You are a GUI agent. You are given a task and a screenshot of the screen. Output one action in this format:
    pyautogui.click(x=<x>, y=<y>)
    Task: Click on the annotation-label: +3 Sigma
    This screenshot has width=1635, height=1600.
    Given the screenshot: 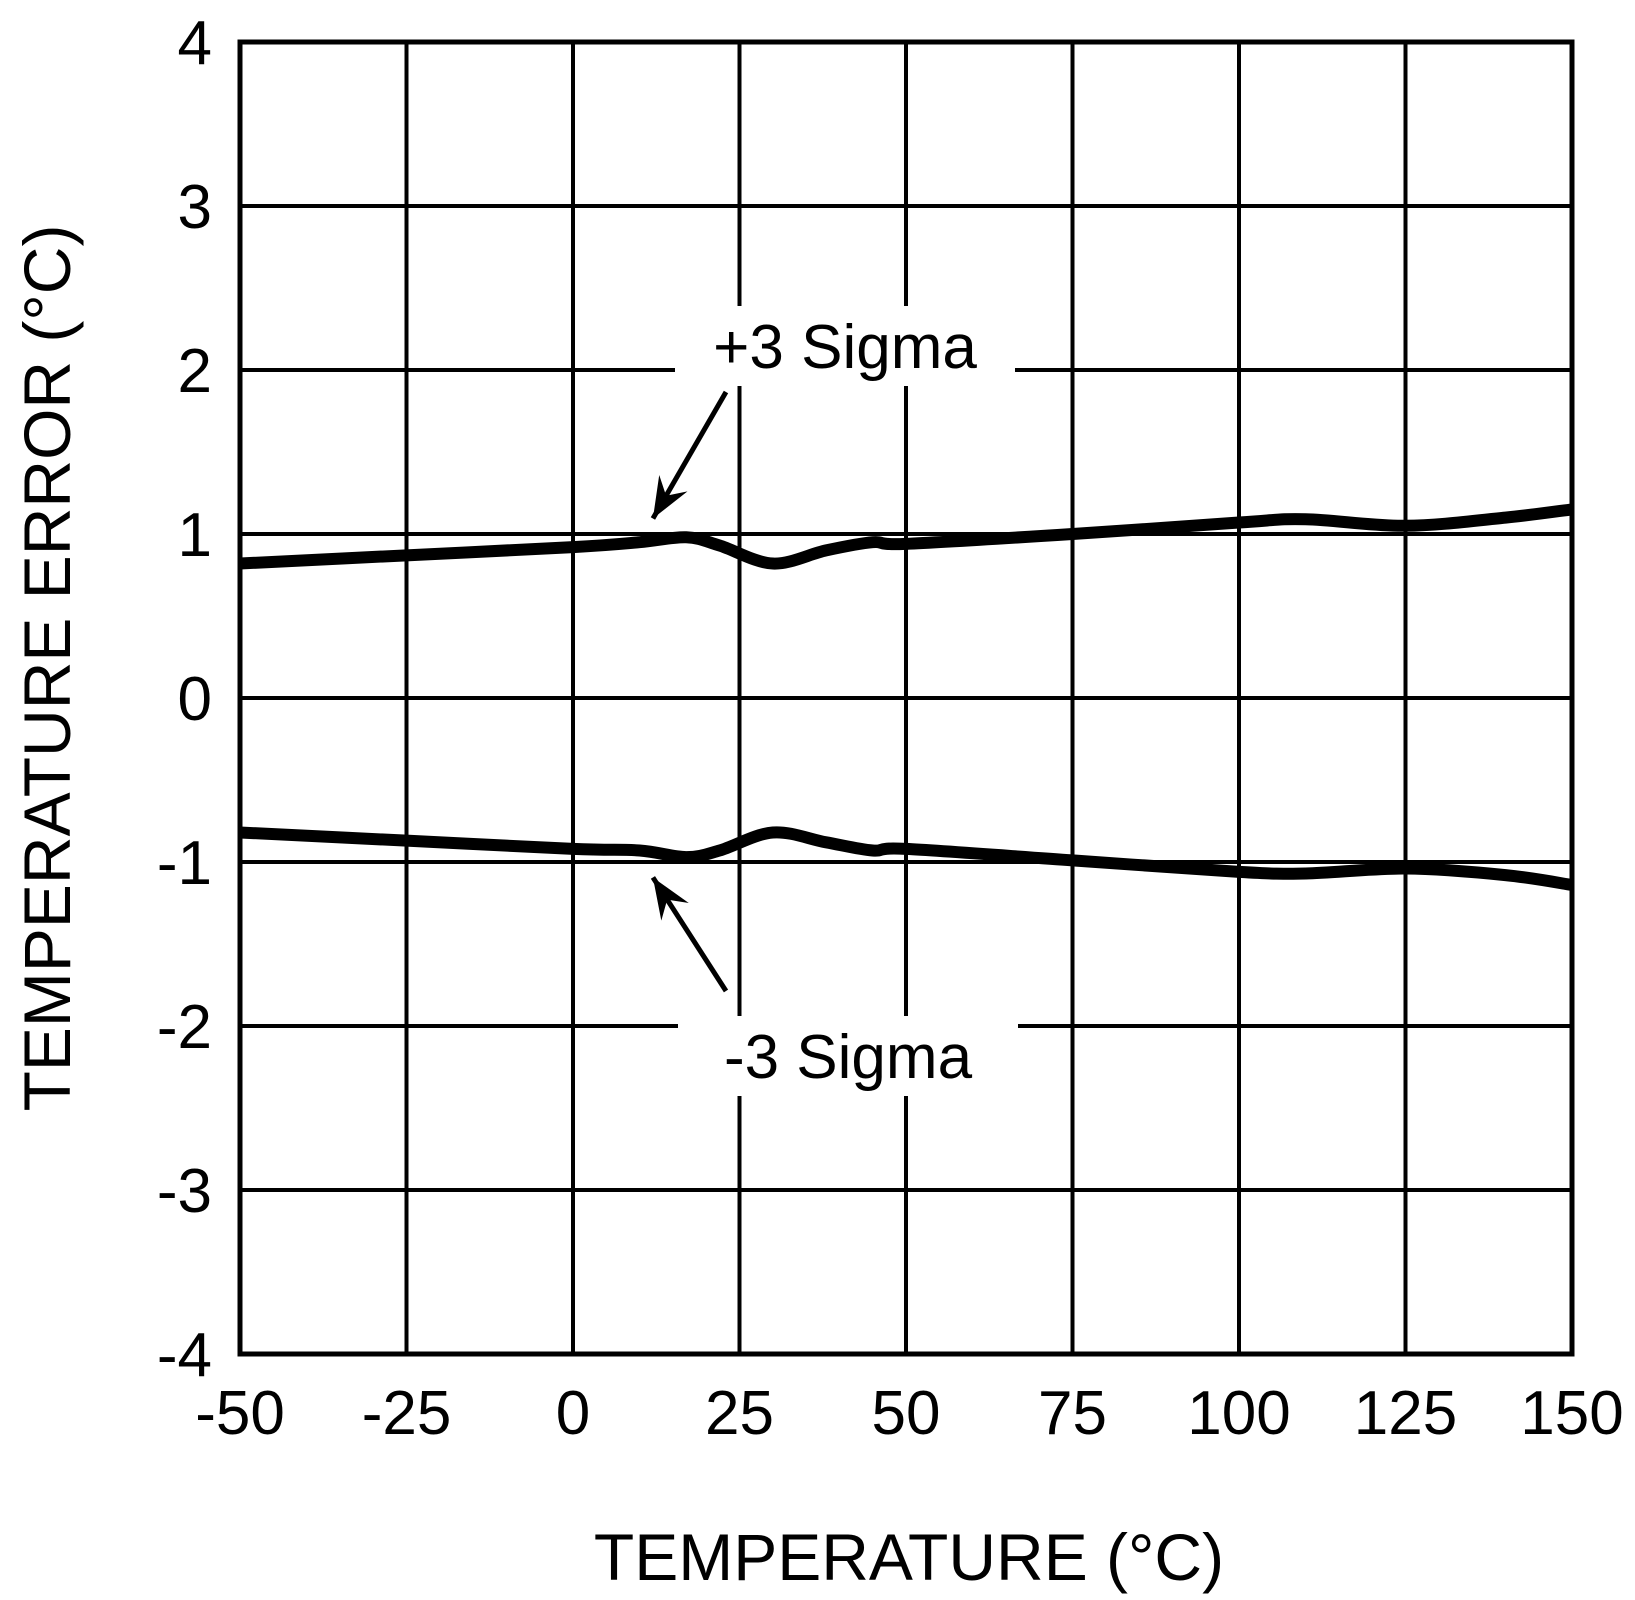 What is the action you would take?
    pyautogui.click(x=845, y=347)
    